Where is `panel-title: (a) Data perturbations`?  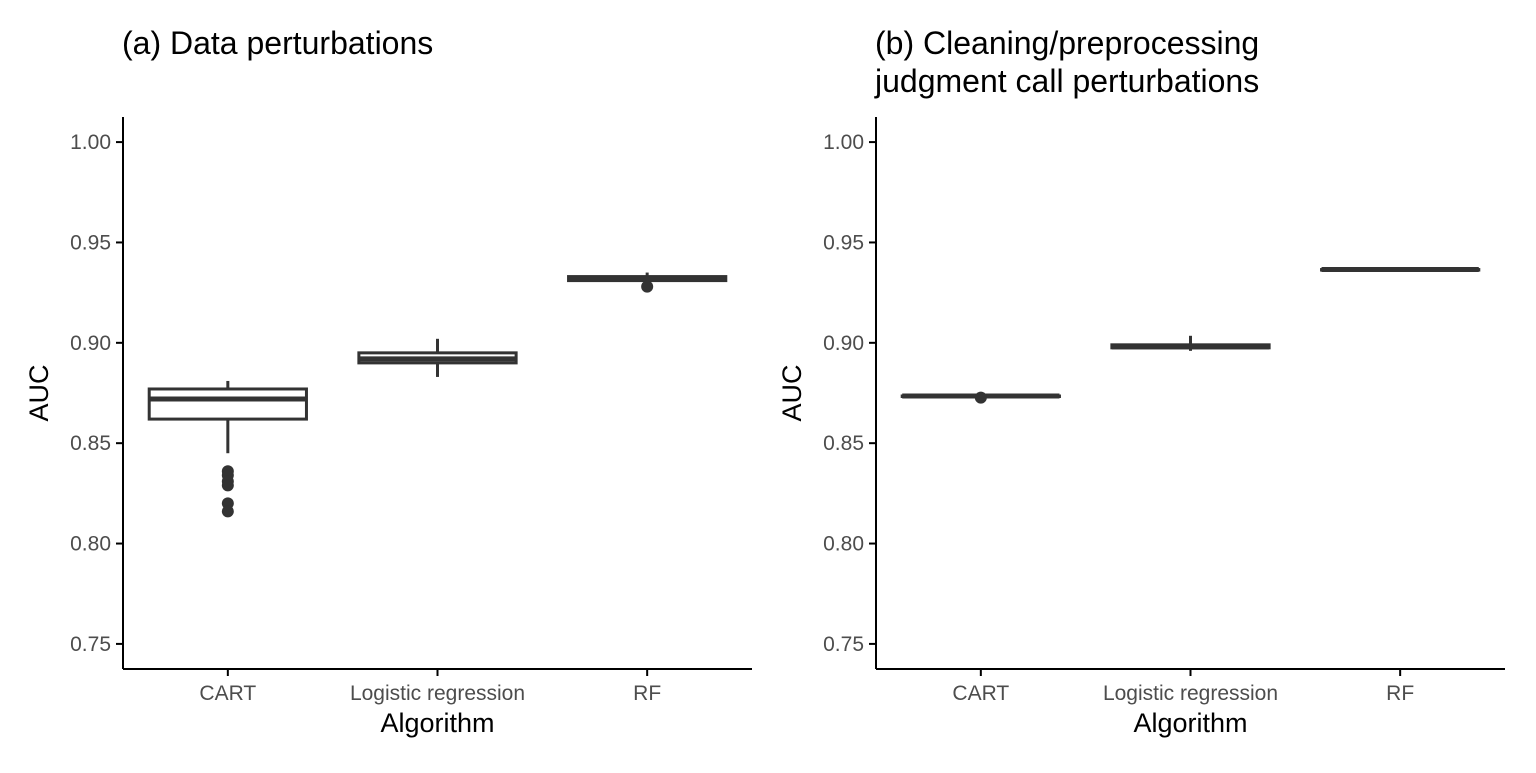 panel-title: (a) Data perturbations is located at coordinates (277, 43).